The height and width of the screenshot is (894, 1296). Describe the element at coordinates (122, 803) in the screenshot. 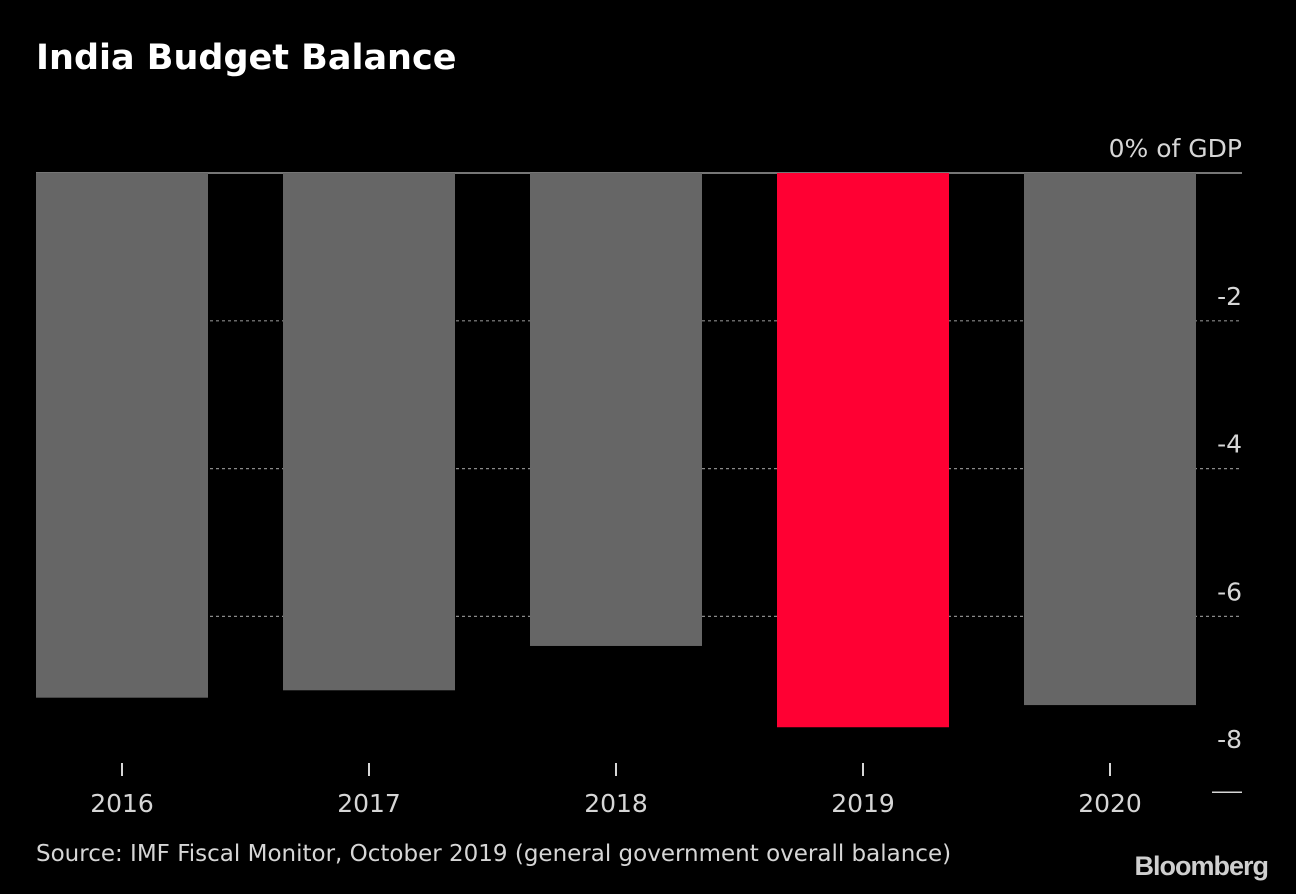

I see `x-tick-label: 2016` at that location.